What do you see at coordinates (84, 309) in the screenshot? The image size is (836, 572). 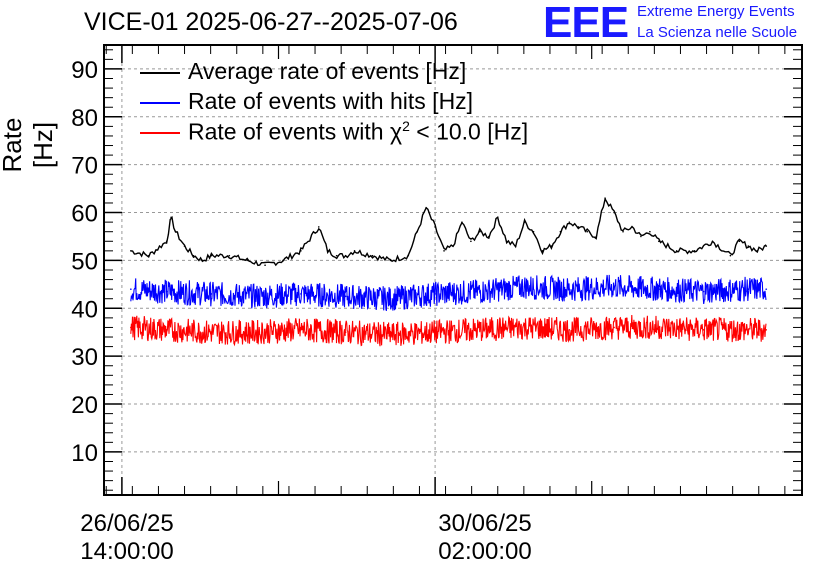 I see `y-tick-label-40: 40` at bounding box center [84, 309].